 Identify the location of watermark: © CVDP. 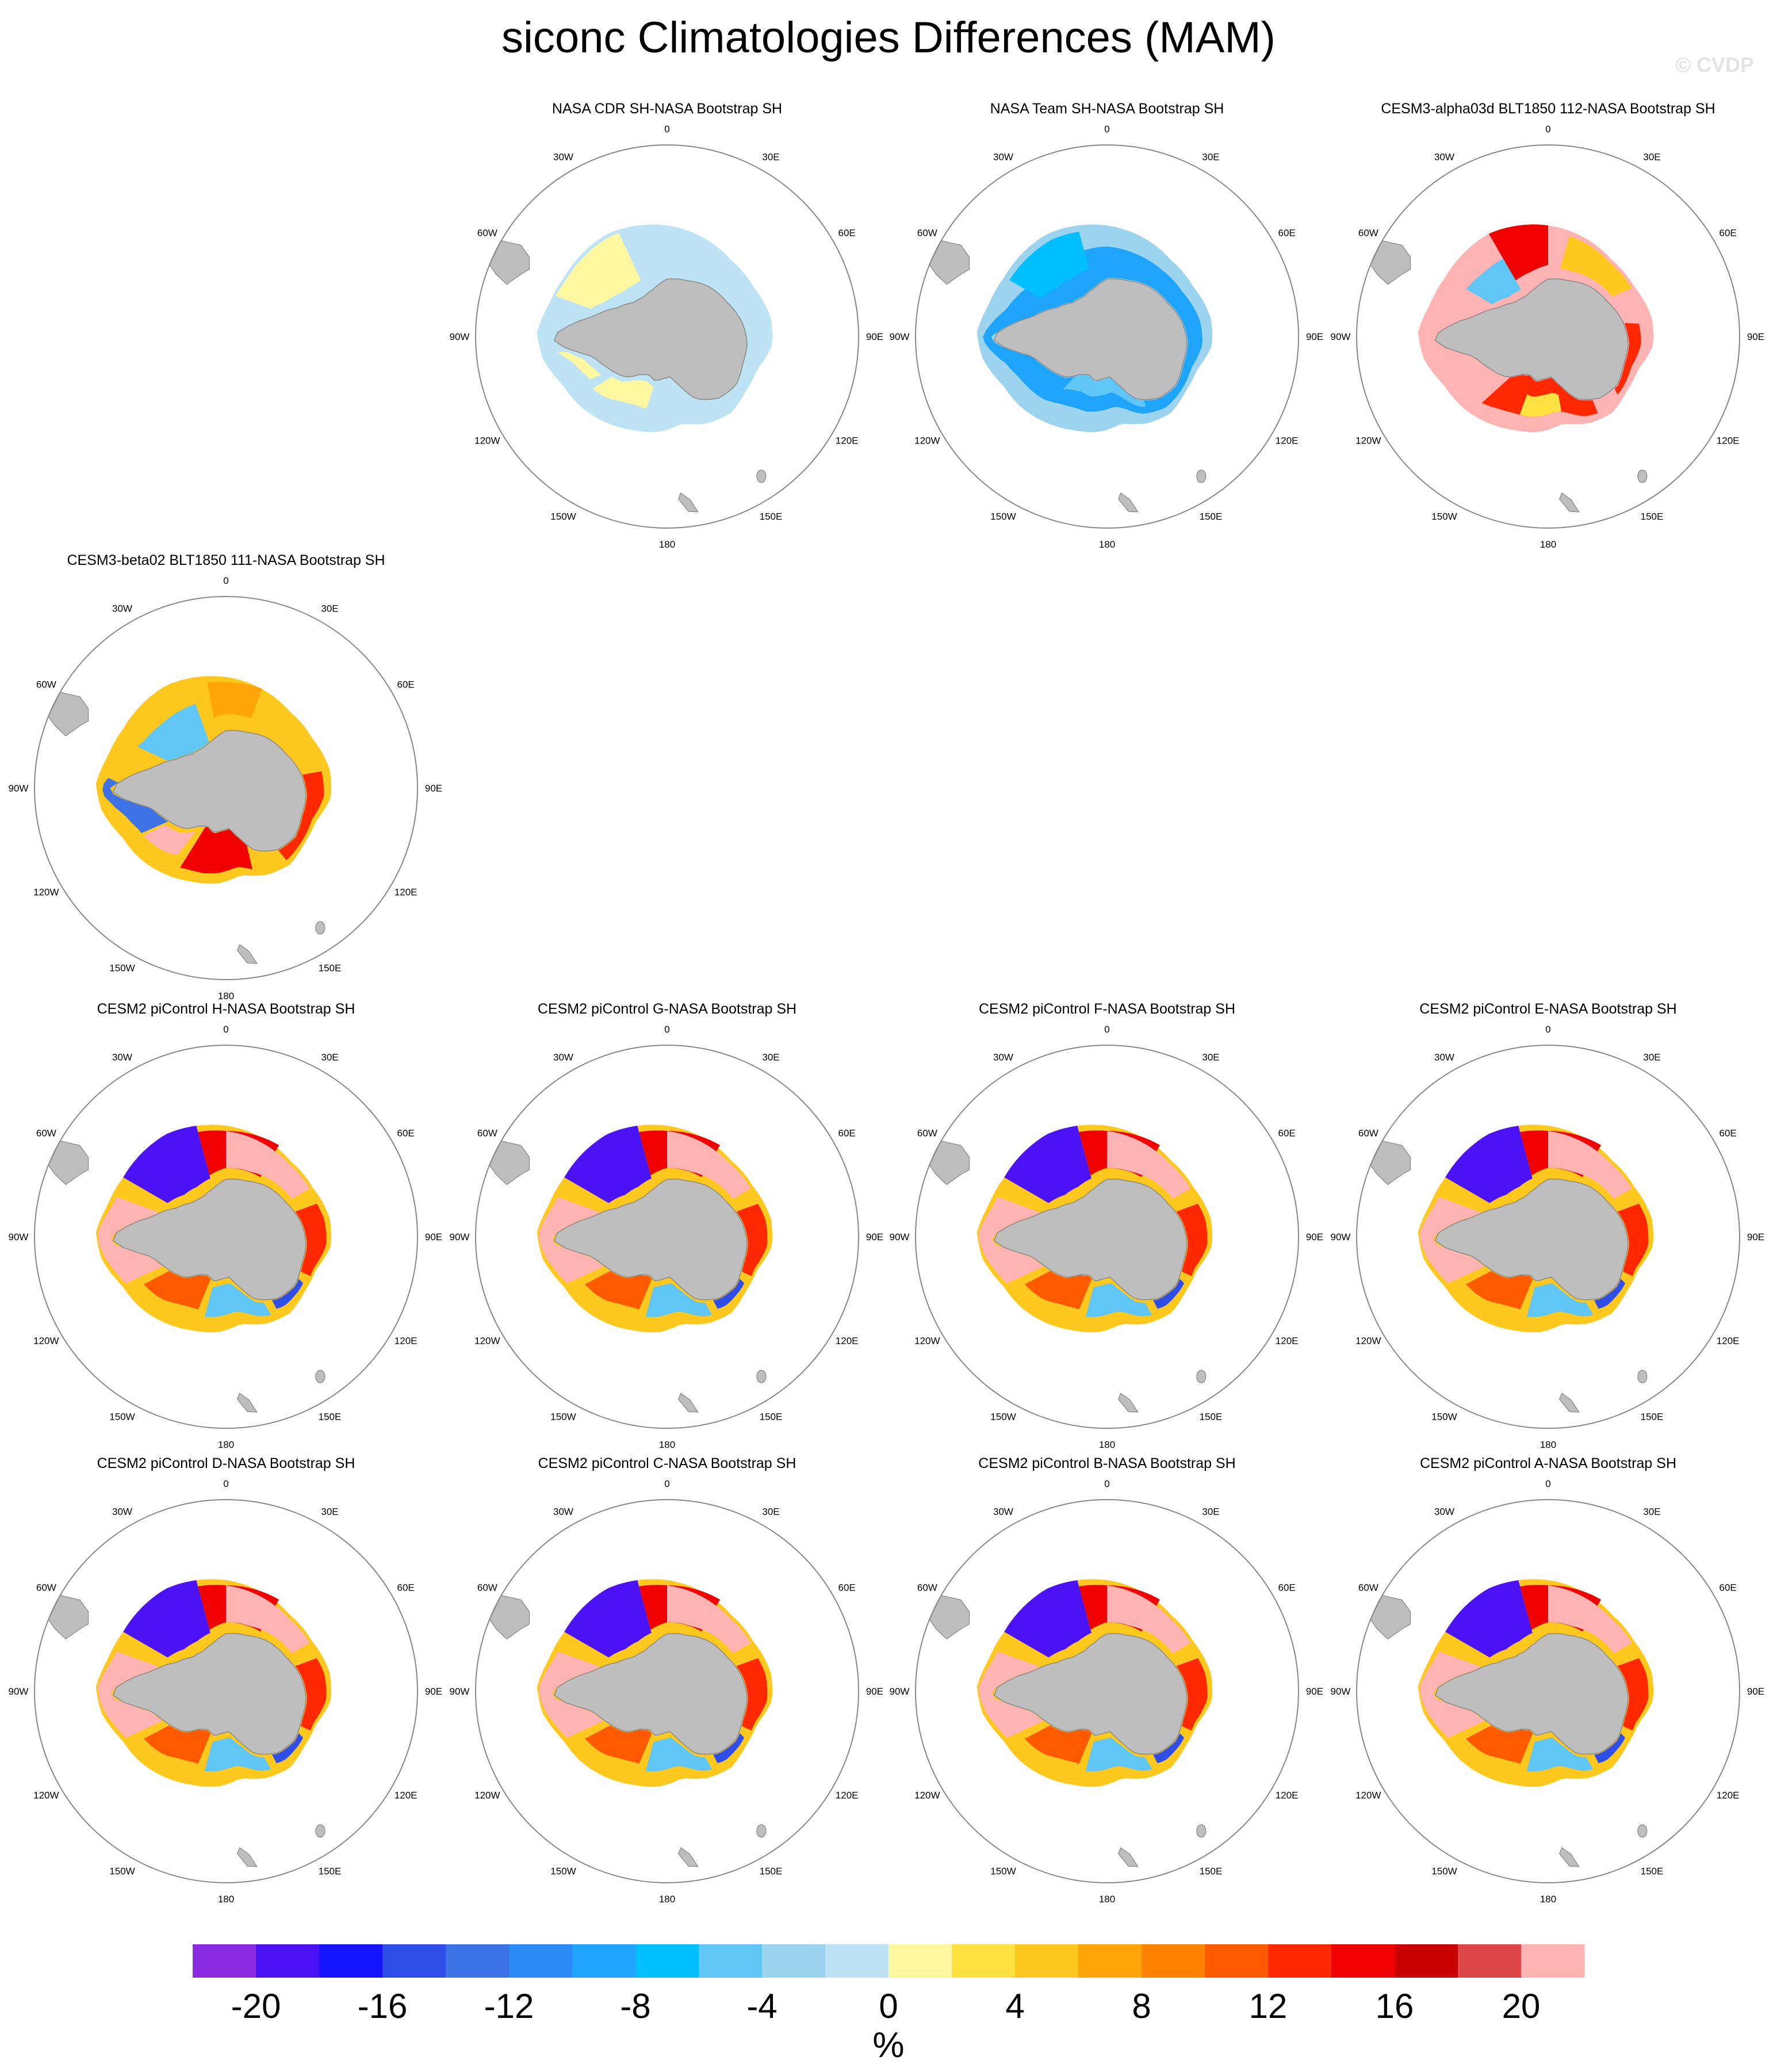
(1714, 65).